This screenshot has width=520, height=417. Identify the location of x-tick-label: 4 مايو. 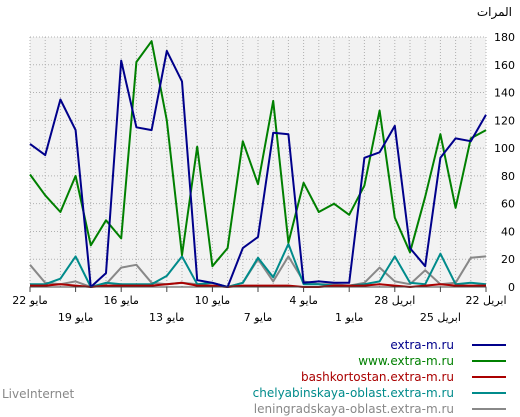
(303, 300).